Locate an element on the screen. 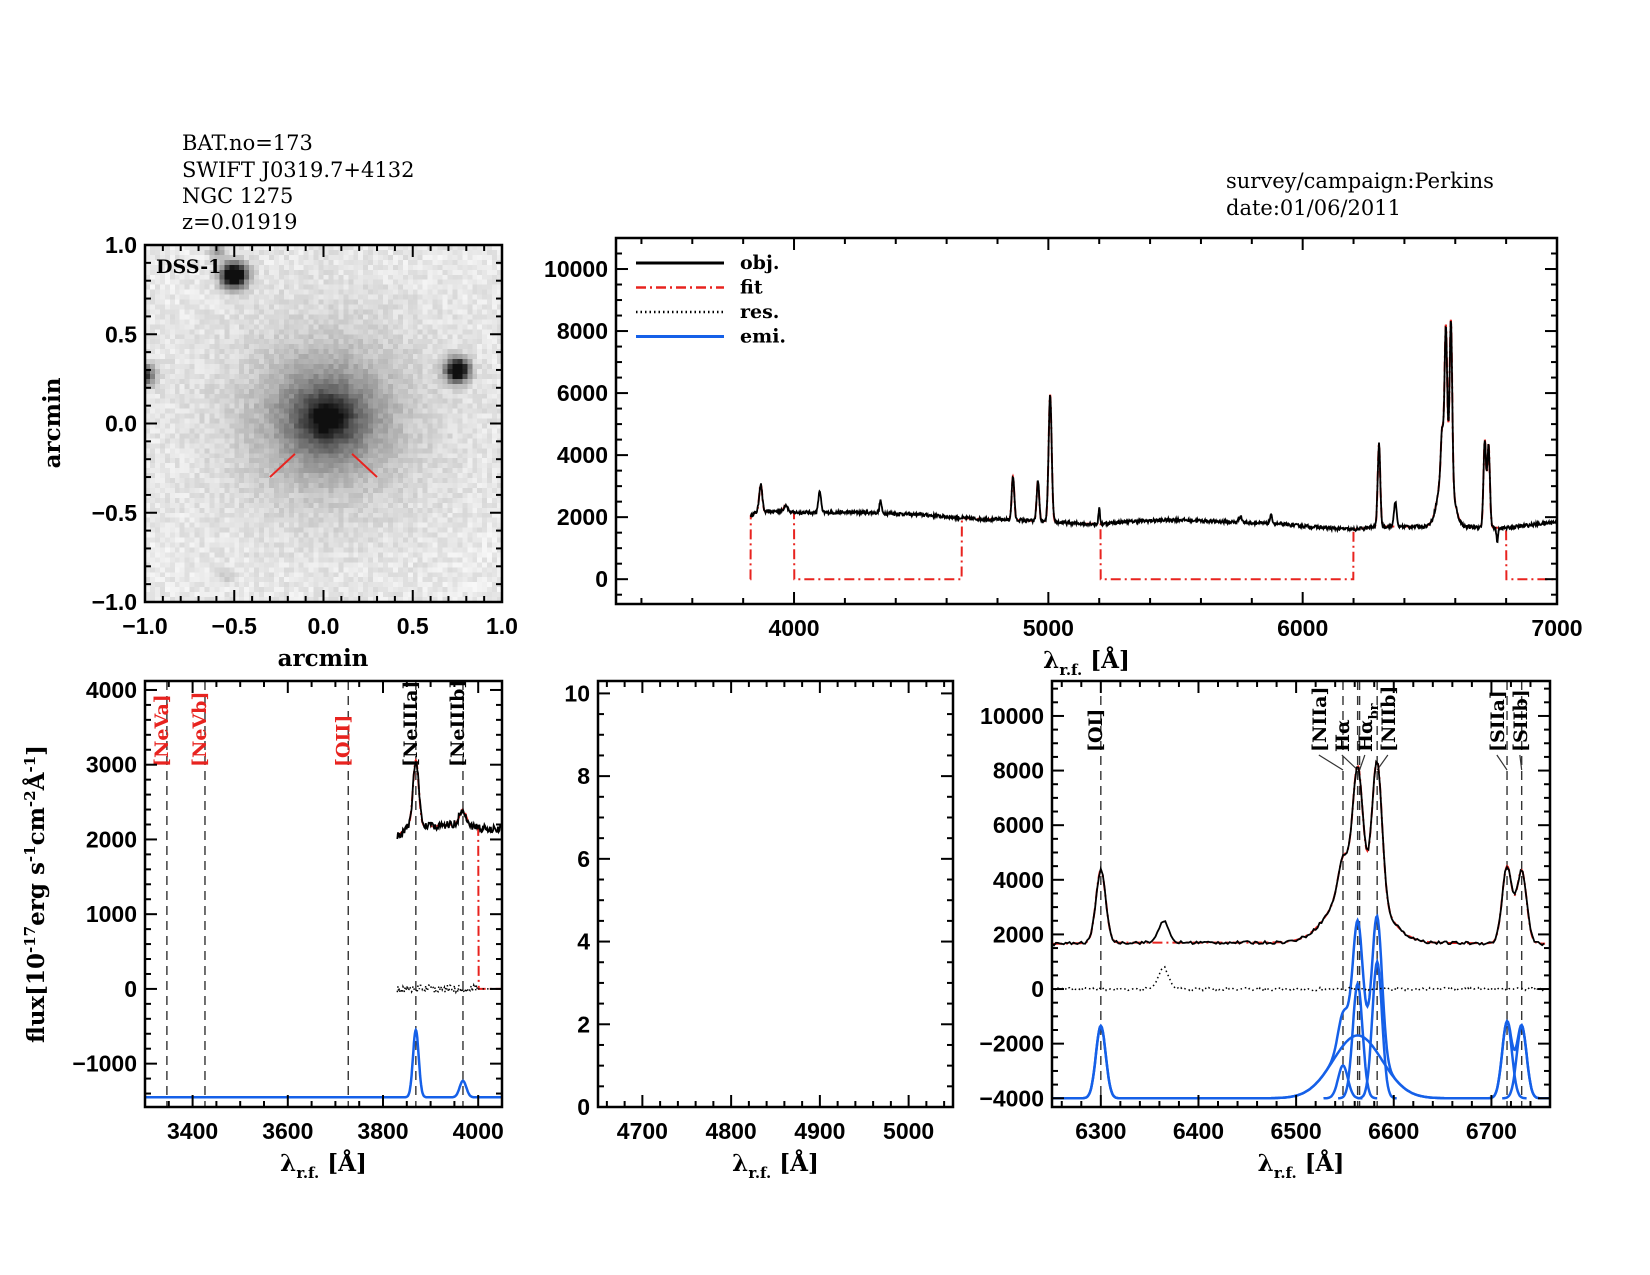  legend-label: fit is located at coordinates (751, 288).